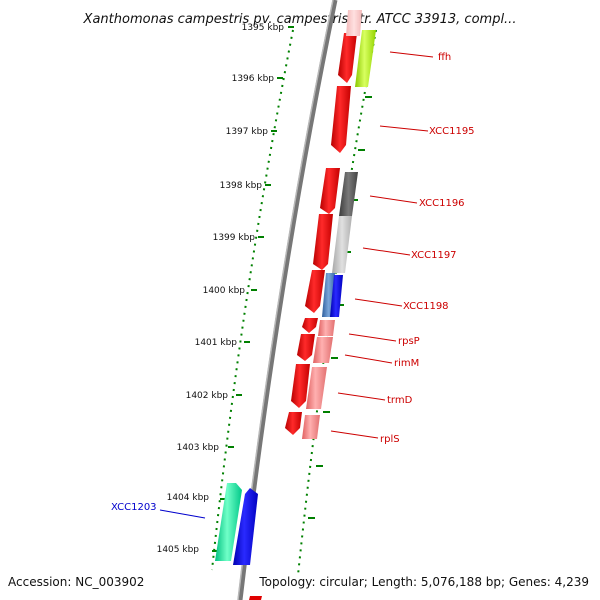  What do you see at coordinates (323, 242) in the screenshot?
I see `gene-xcc1197-arrow` at bounding box center [323, 242].